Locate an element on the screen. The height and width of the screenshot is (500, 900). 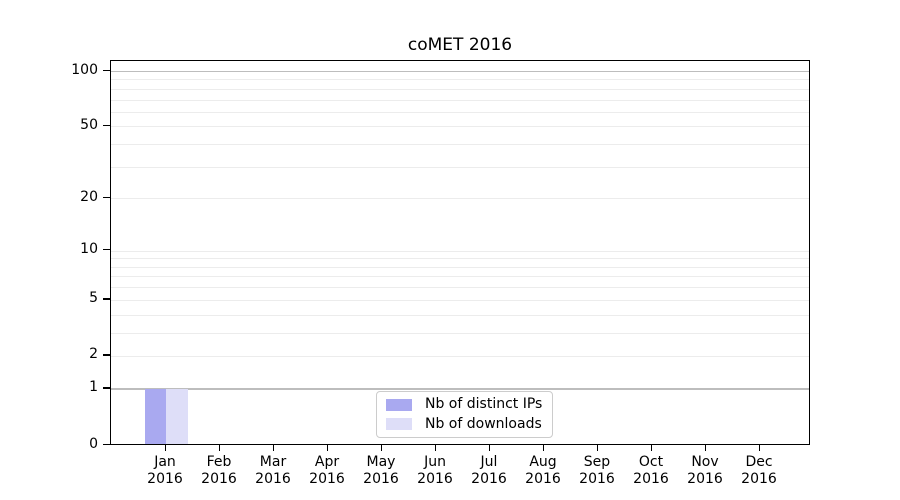
chart-title: coMET 2016 is located at coordinates (460, 45).